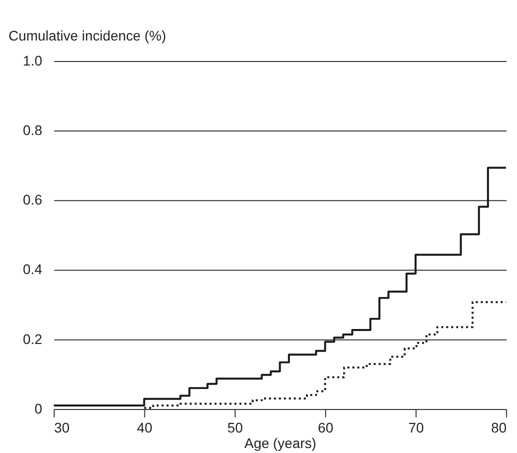 The width and height of the screenshot is (517, 453). I want to click on x-tick-label: 70, so click(416, 427).